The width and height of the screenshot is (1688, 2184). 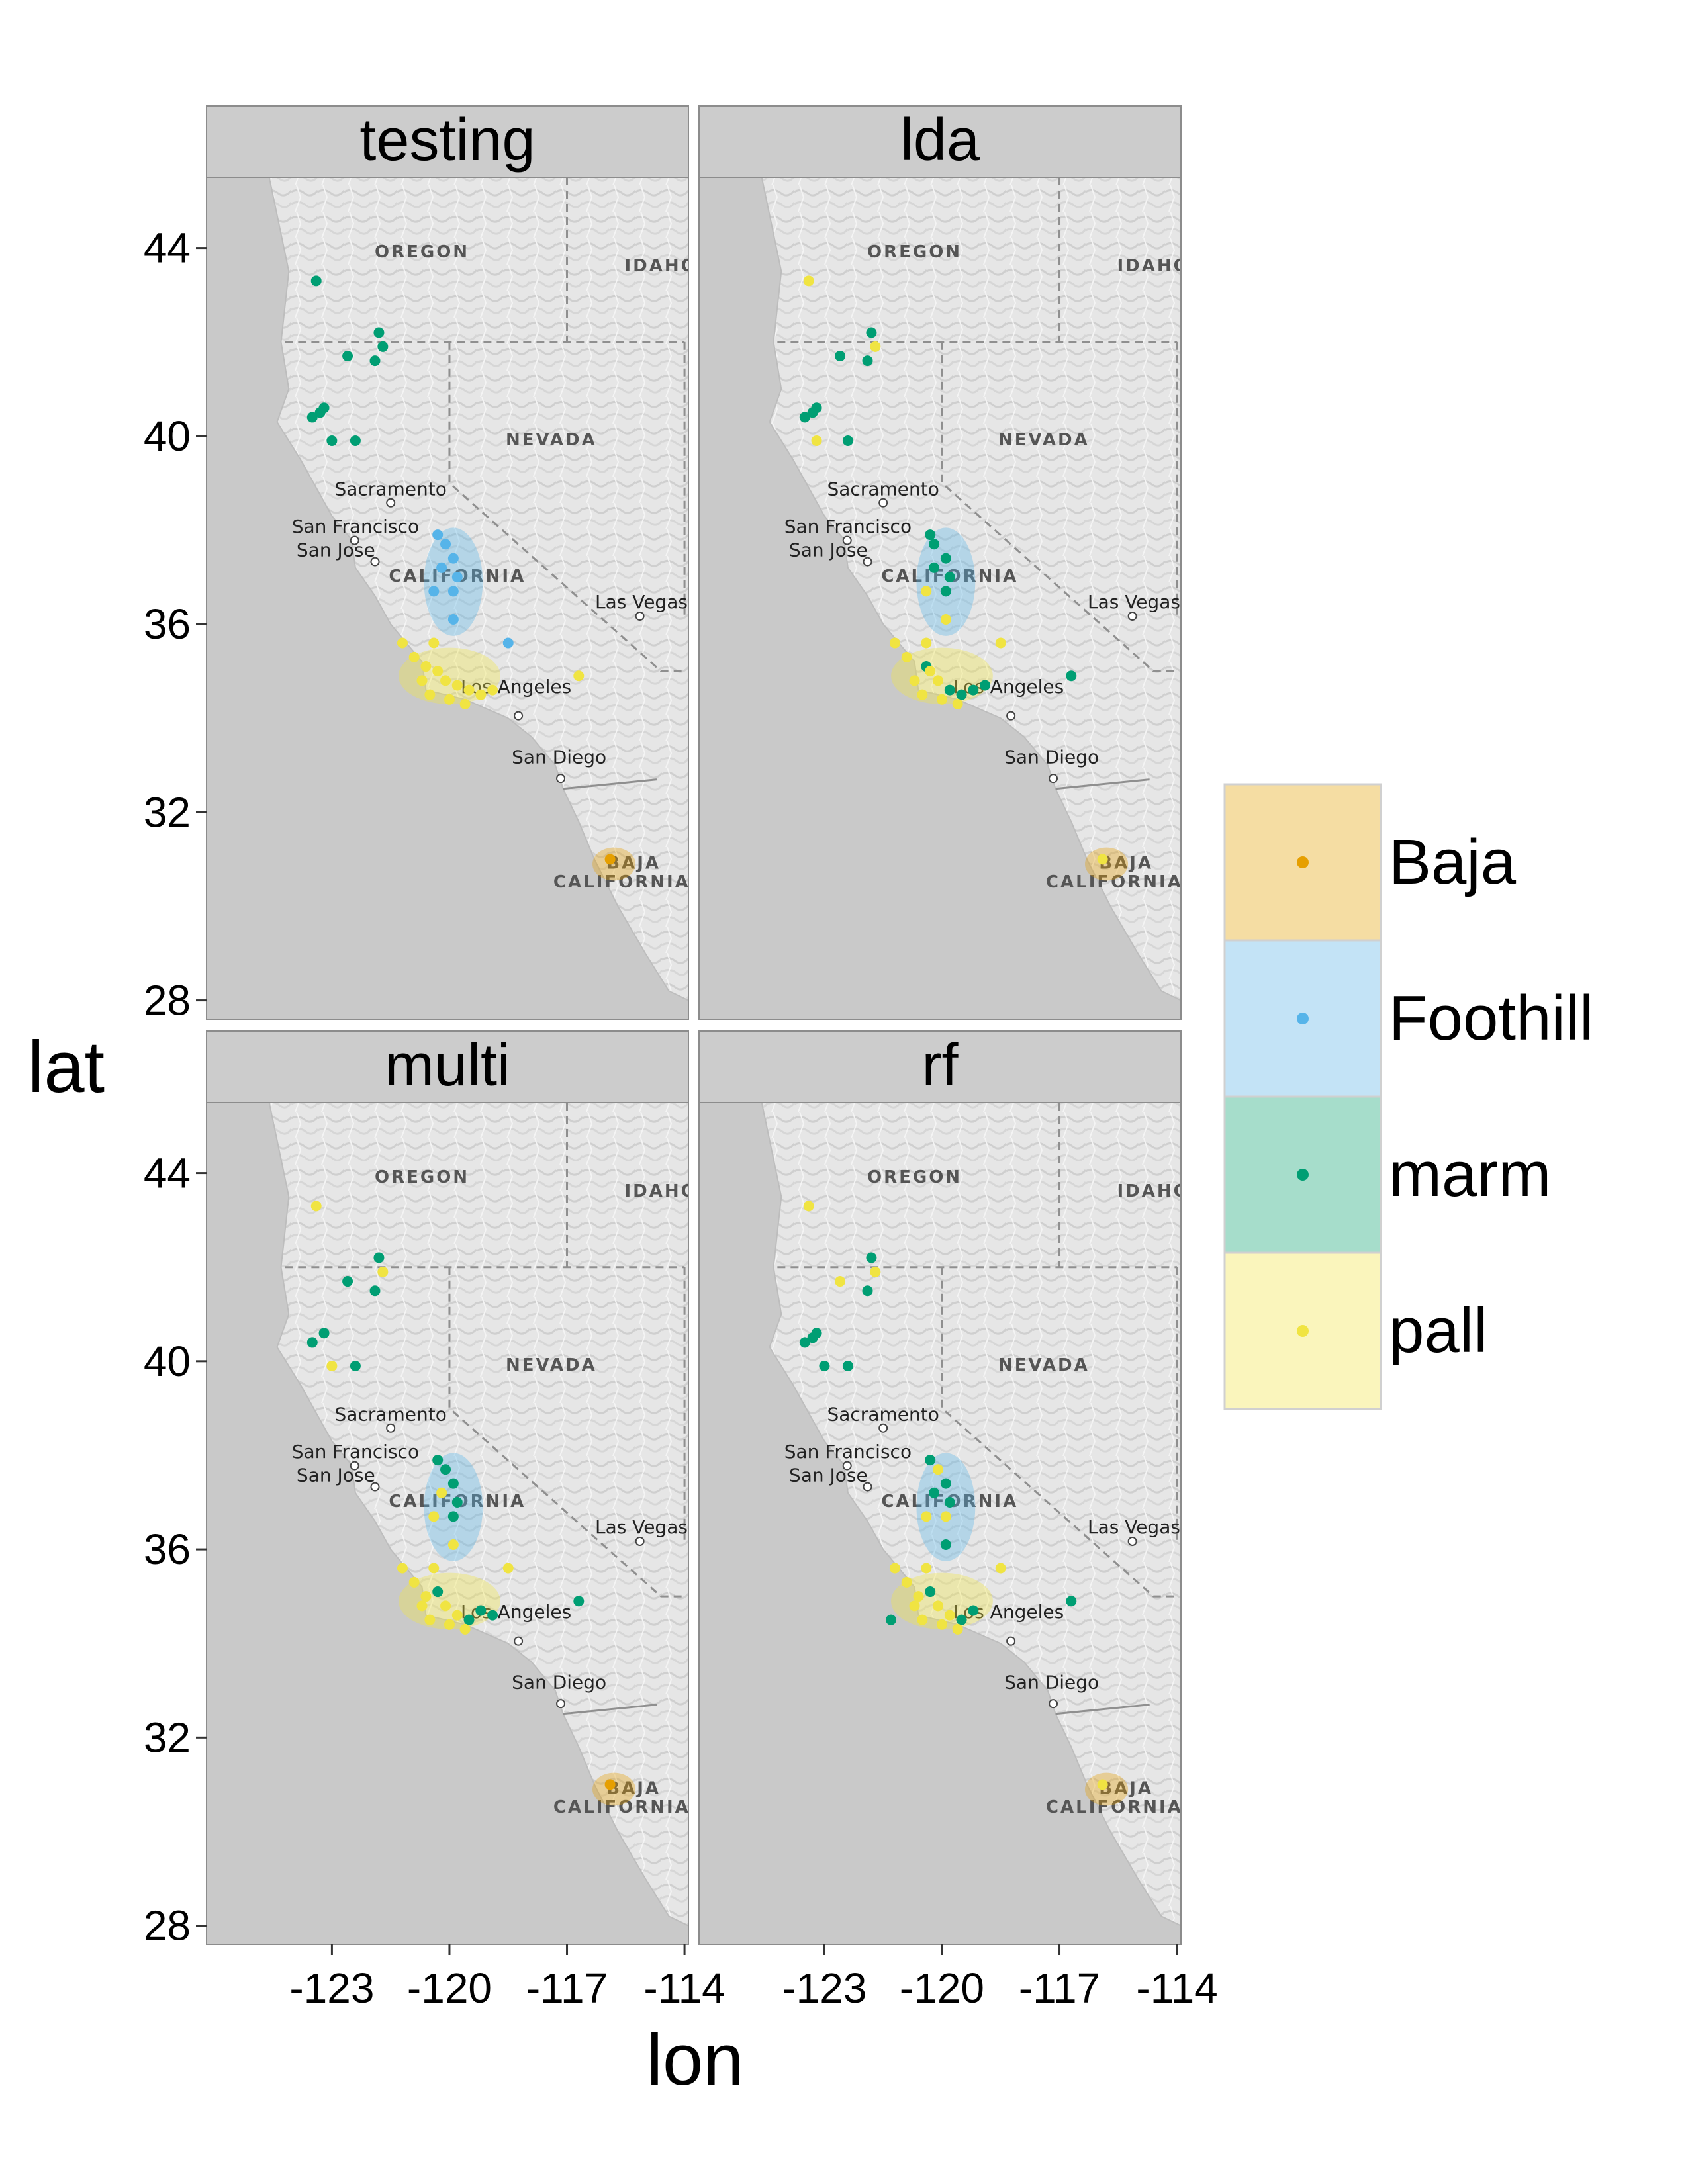 I want to click on state-label: IDAHO, so click(x=660, y=1191).